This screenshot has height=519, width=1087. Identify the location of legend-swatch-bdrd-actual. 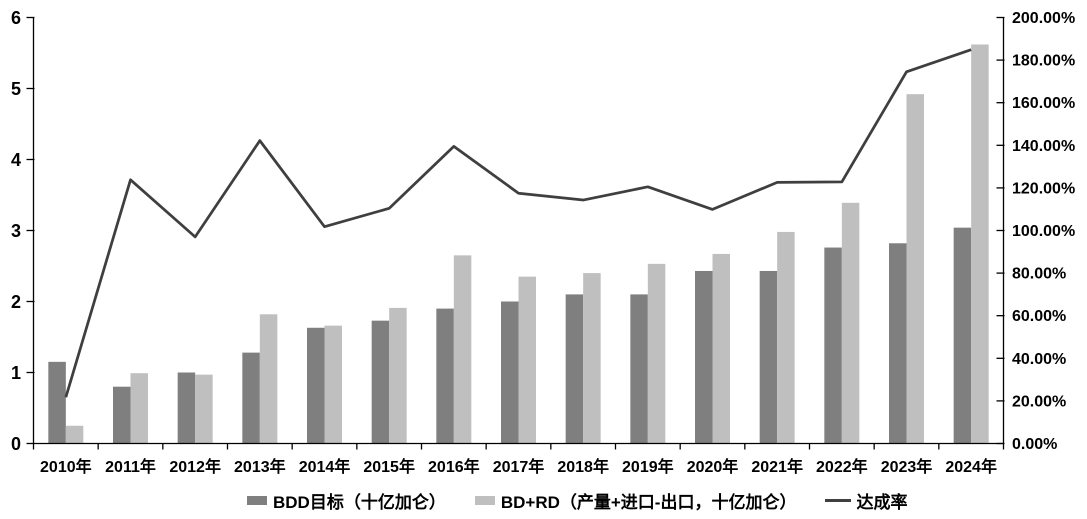
(484, 500).